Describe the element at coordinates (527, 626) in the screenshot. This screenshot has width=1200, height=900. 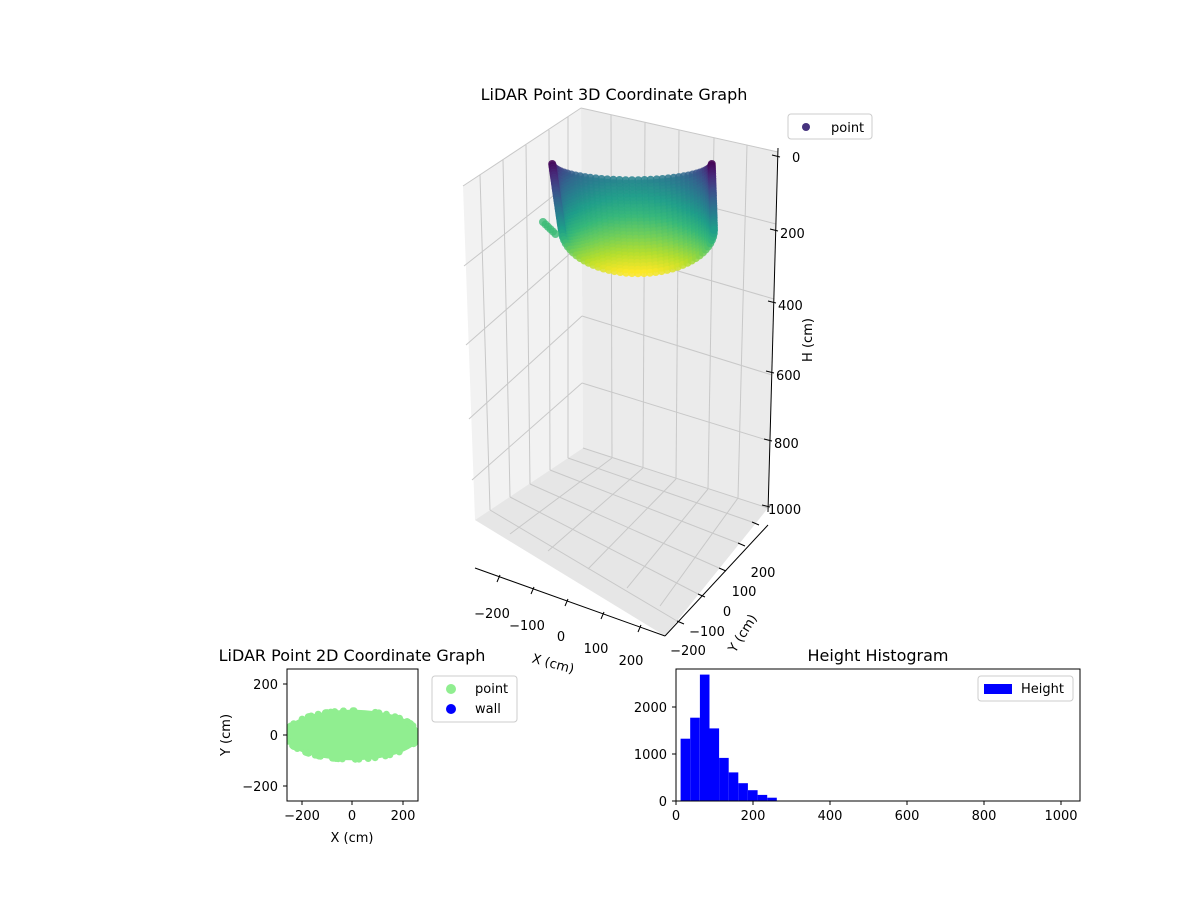
I see `x-tick-label: −100` at that location.